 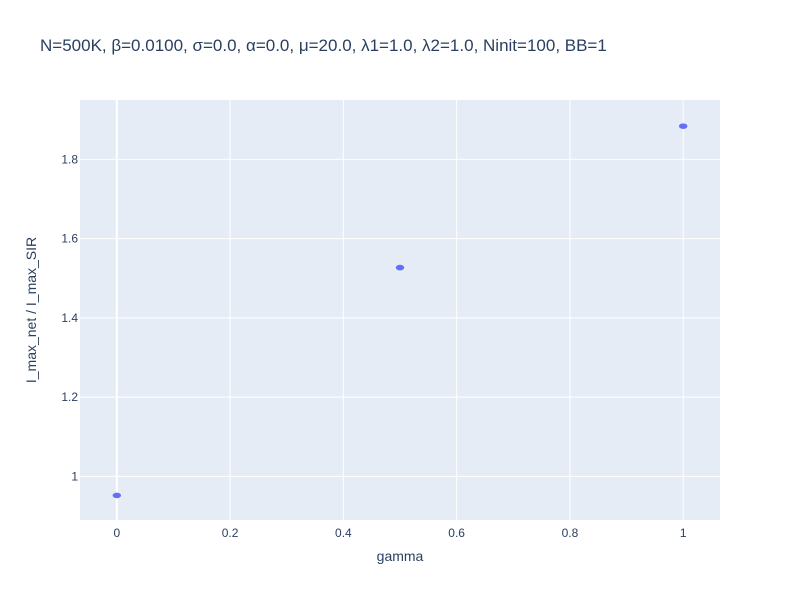 I want to click on y-tick-label: 1.8, so click(x=69, y=159).